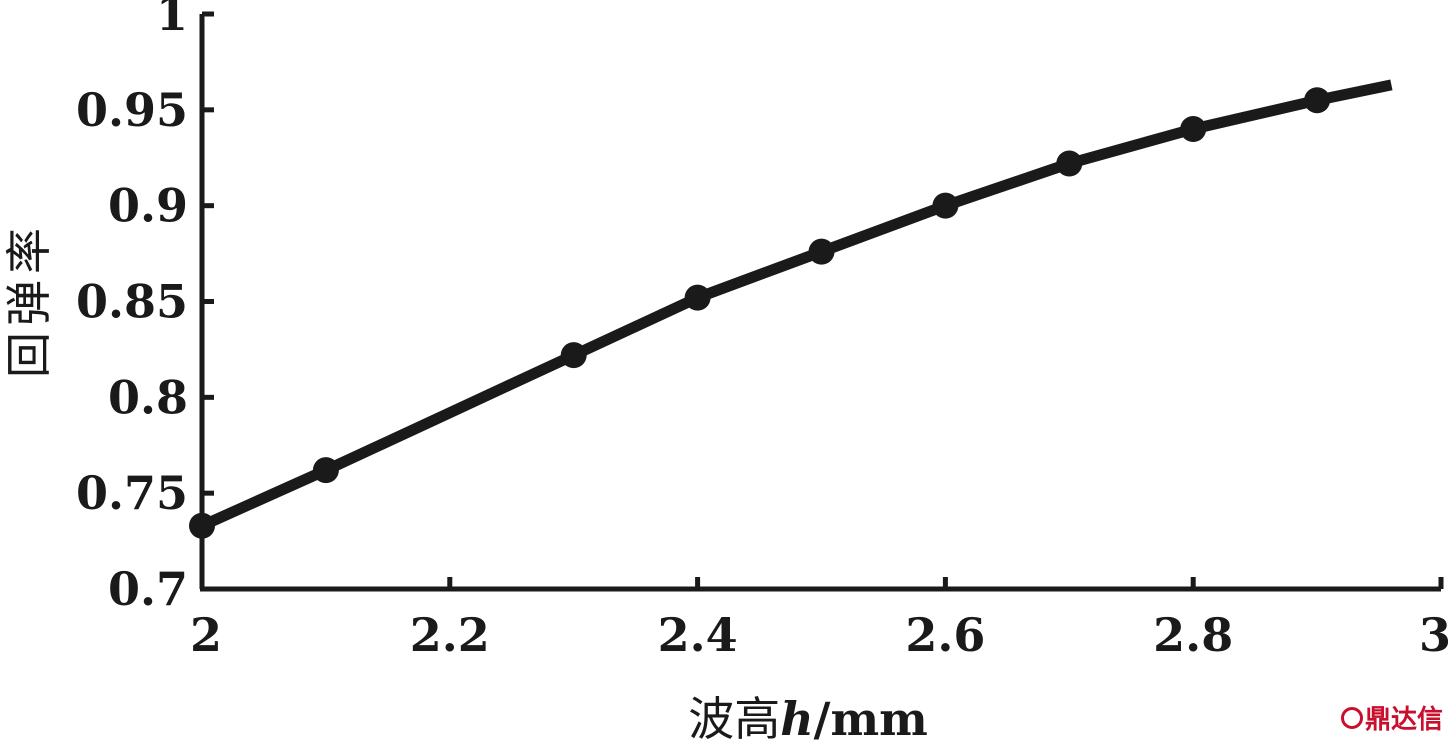 Image resolution: width=1451 pixels, height=742 pixels. Describe the element at coordinates (808, 717) in the screenshot. I see `x-axis-title: 波高h/mm` at that location.